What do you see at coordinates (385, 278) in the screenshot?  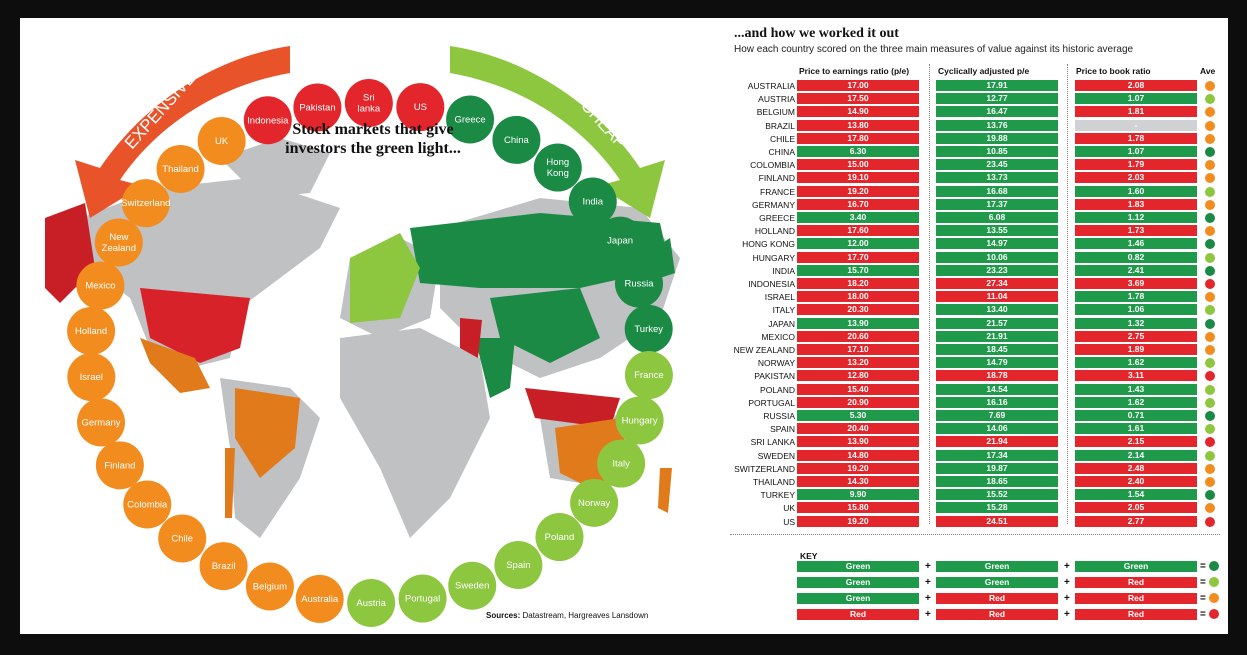 I see `map-europe-green` at bounding box center [385, 278].